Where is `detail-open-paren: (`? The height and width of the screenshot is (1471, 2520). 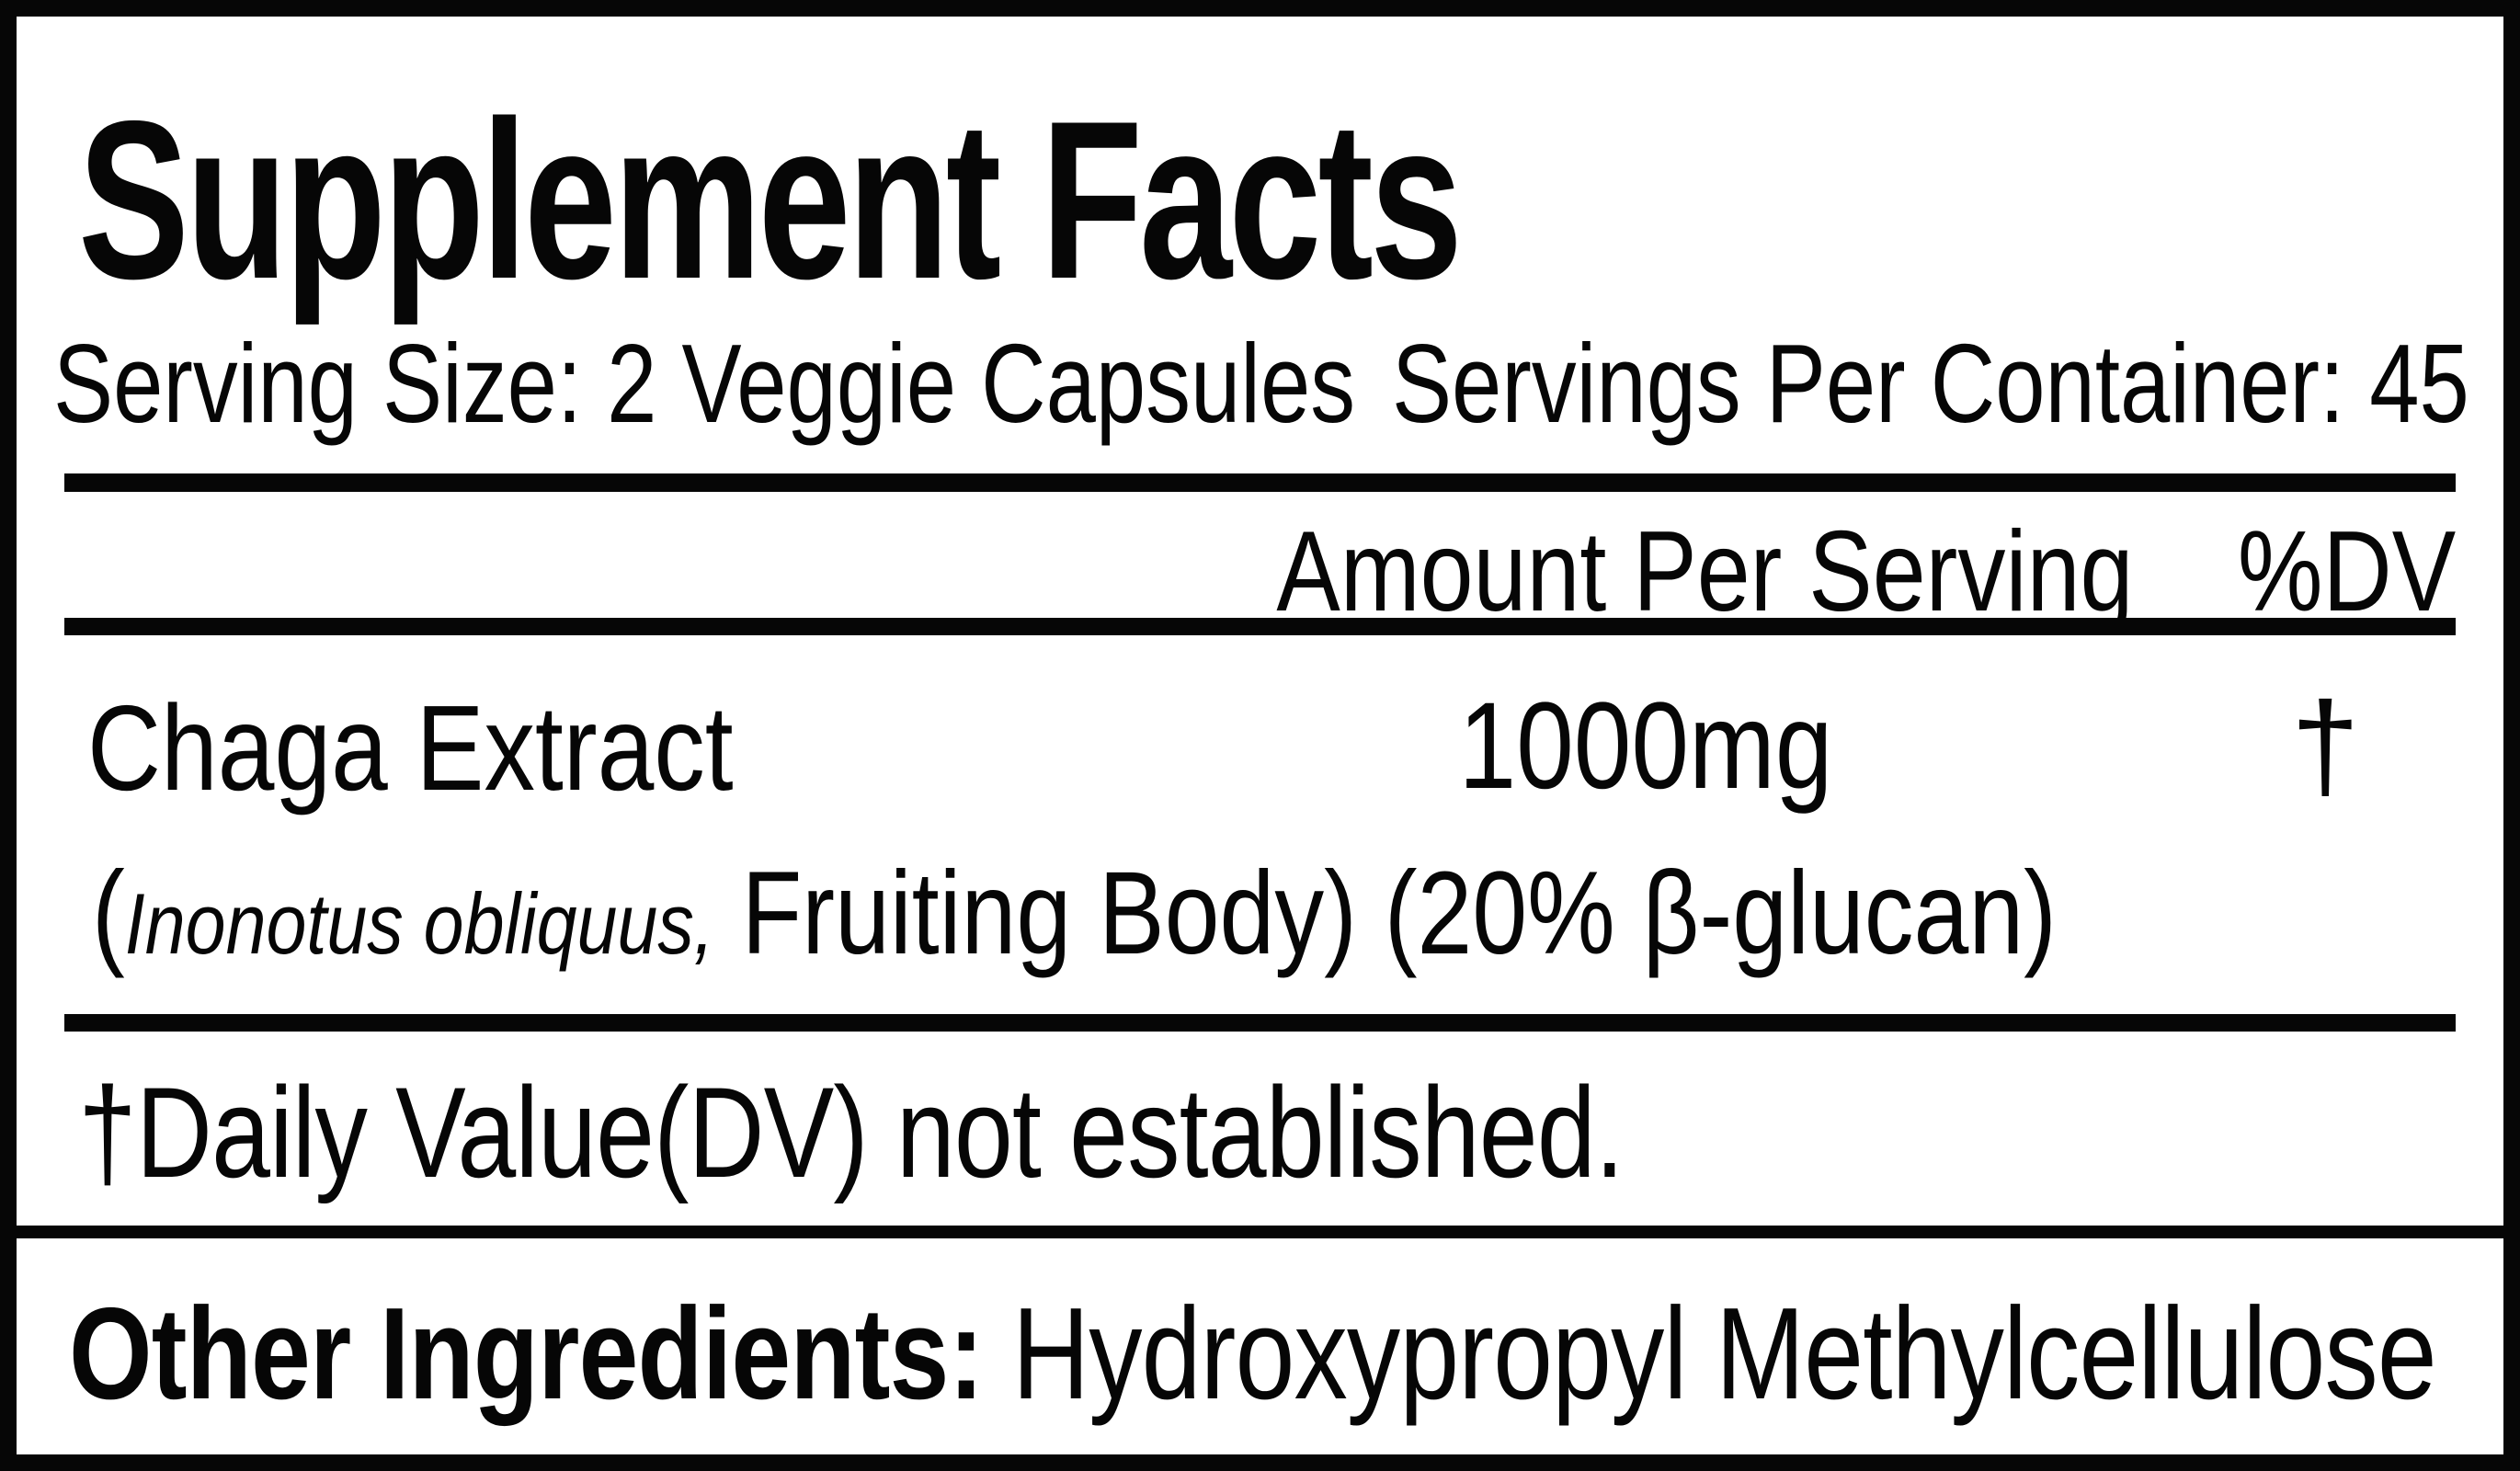
detail-open-paren: ( is located at coordinates (108, 913).